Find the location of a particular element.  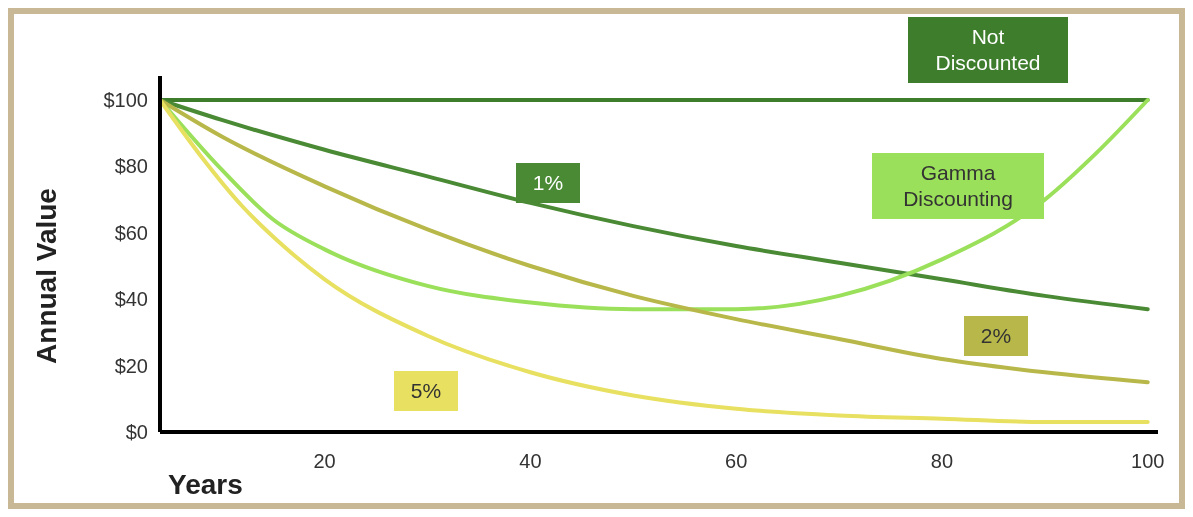

x-tick-label: 60 is located at coordinates (736, 461).